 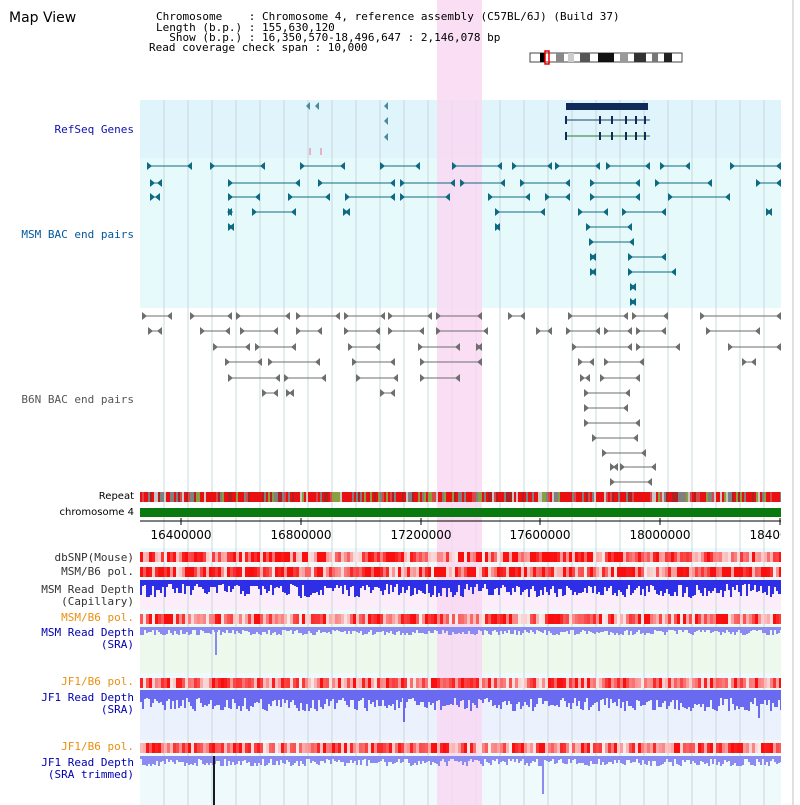 What do you see at coordinates (77, 399) in the screenshot?
I see `track-label-b6n-bac: B6N BAC end pairs` at bounding box center [77, 399].